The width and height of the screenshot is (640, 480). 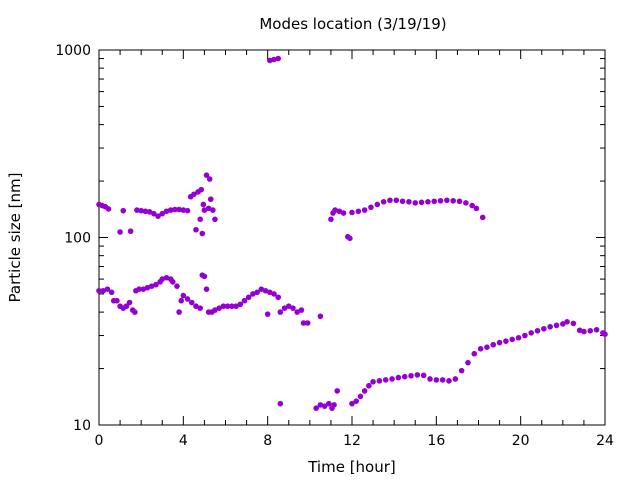 I want to click on x-tick-label: 4, so click(x=183, y=441).